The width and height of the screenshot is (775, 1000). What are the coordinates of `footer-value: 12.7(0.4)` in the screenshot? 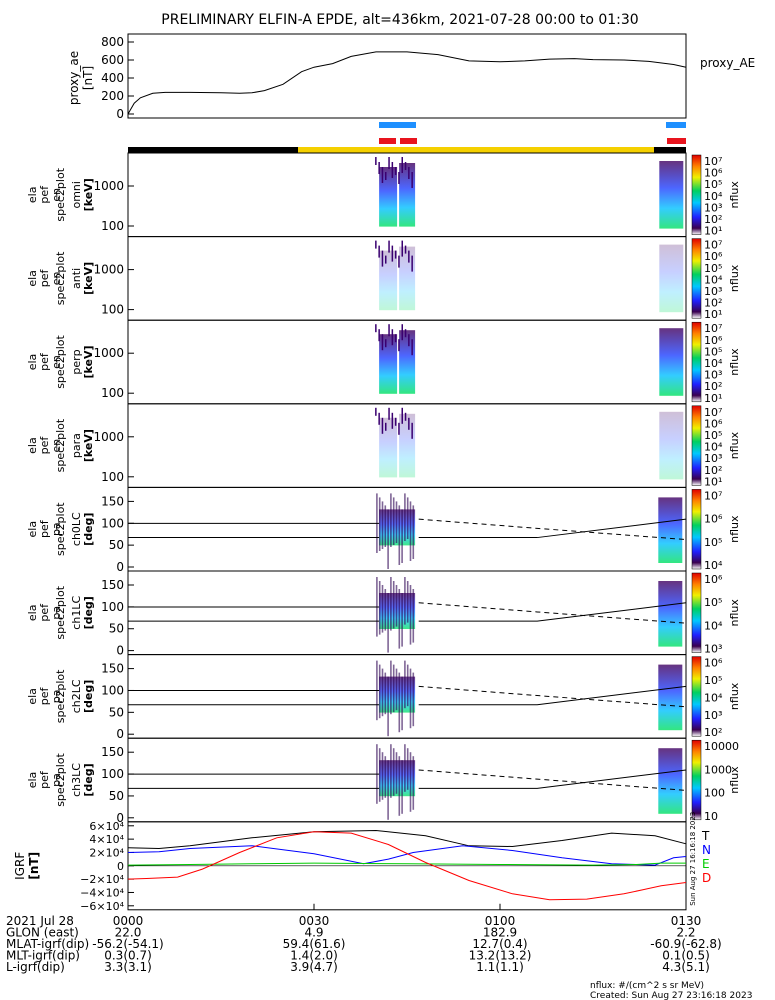 It's located at (499, 944).